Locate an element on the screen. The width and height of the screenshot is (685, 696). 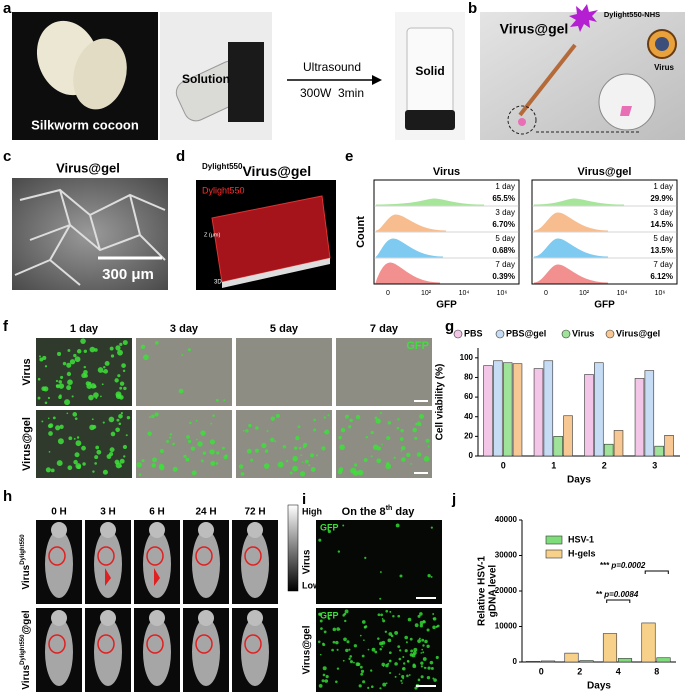
view-label: 3D is located at coordinates (218, 283).